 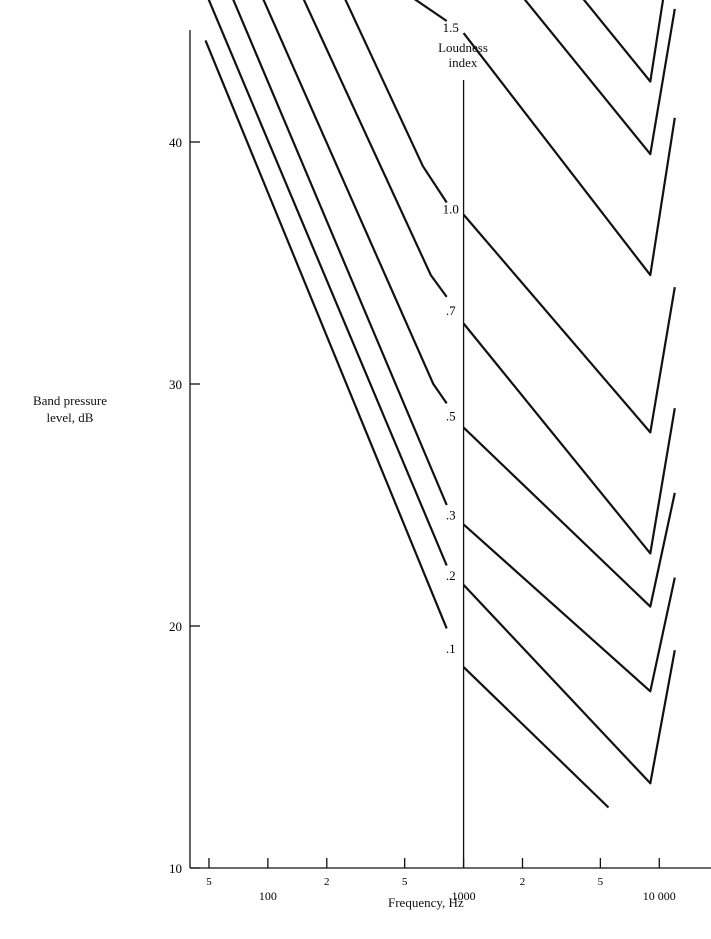 I want to click on x-axis-label: Frequency, Hz, so click(x=426, y=902).